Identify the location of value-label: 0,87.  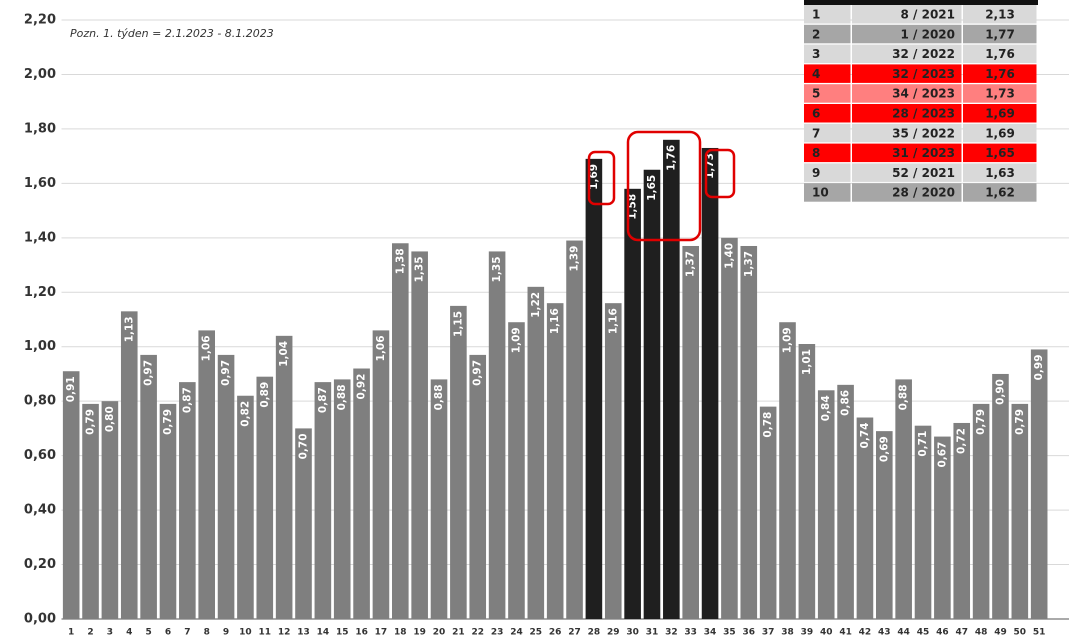
(323, 400).